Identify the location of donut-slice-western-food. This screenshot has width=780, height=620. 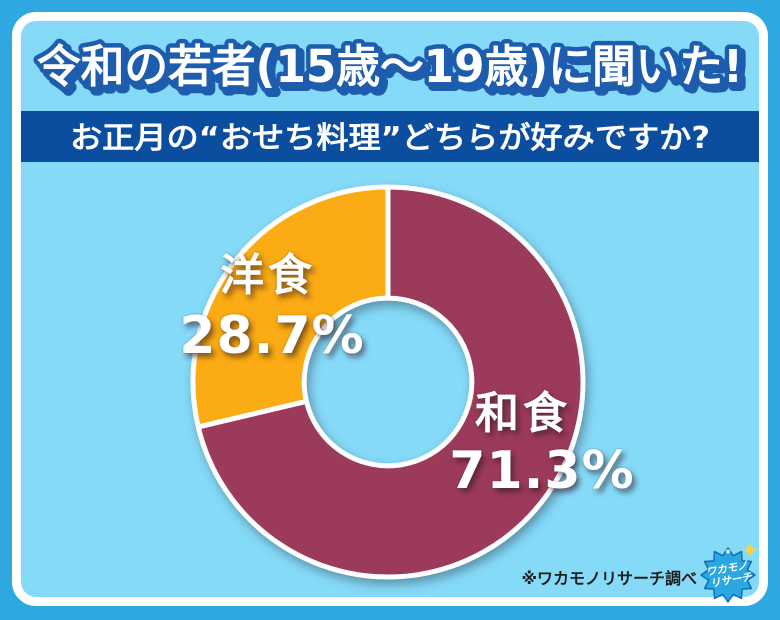
(290, 307).